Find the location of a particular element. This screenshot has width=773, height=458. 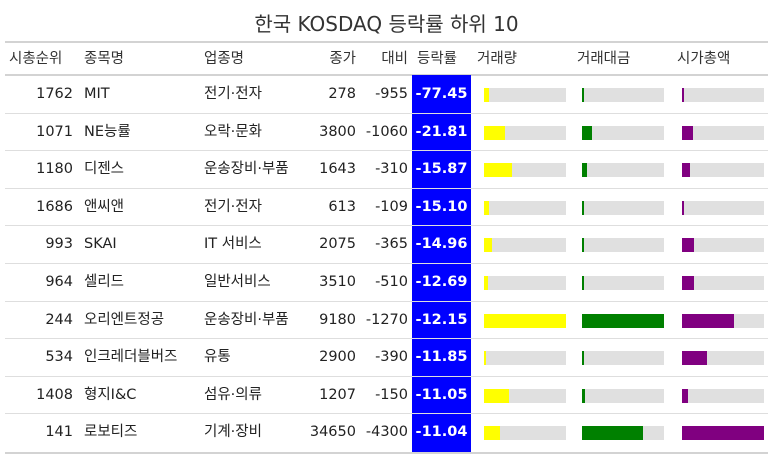

header-rank: 시총순위 is located at coordinates (36, 59).